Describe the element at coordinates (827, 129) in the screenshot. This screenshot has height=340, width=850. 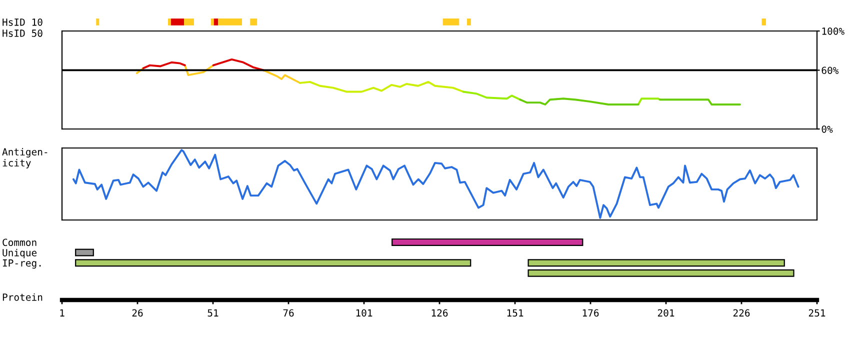
I see `y-tick-label: 0%` at that location.